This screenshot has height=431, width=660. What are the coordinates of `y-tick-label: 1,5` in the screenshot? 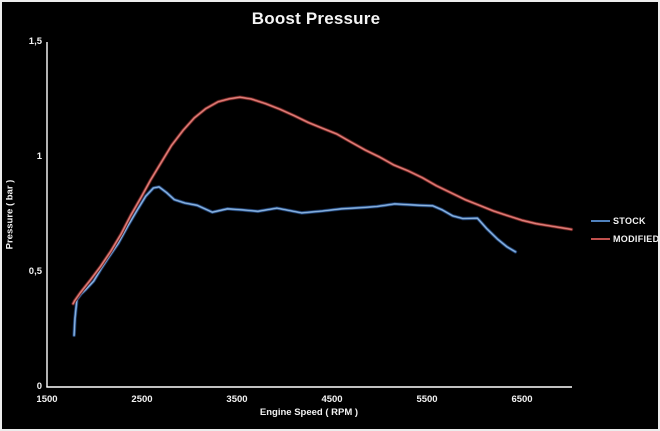 It's located at (35, 41).